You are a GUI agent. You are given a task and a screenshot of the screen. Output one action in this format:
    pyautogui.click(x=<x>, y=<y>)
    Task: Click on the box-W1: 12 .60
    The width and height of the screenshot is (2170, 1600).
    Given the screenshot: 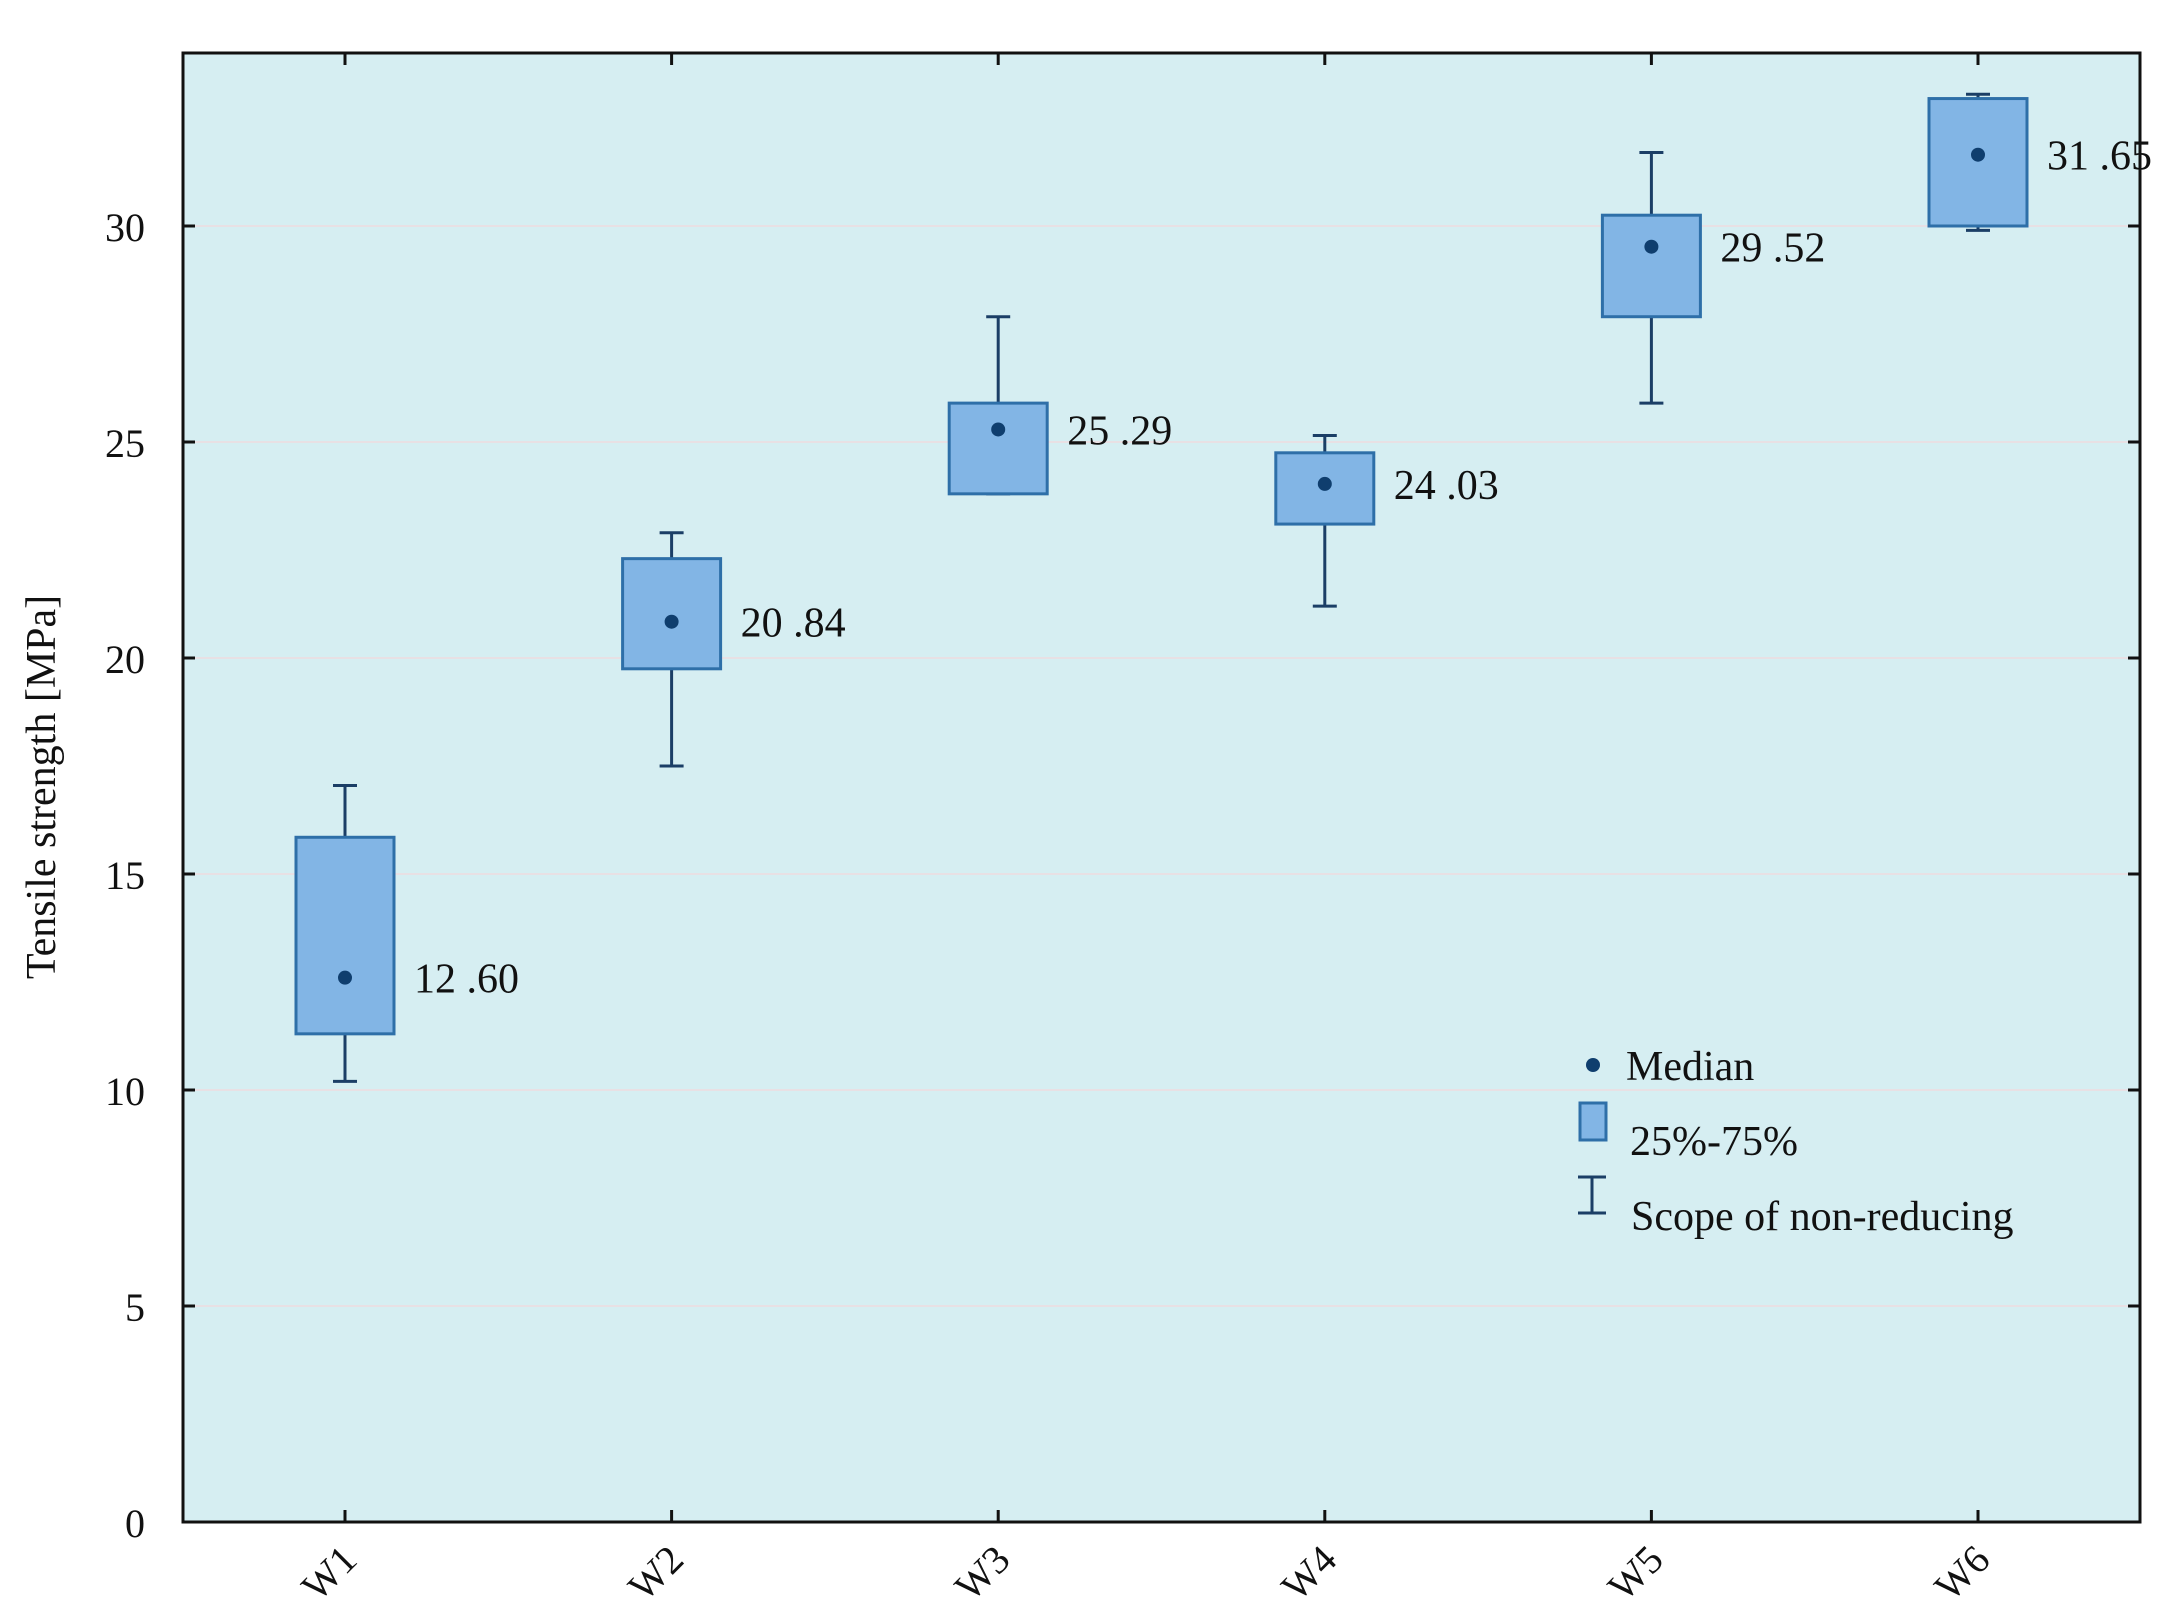 What is the action you would take?
    pyautogui.click(x=406, y=933)
    